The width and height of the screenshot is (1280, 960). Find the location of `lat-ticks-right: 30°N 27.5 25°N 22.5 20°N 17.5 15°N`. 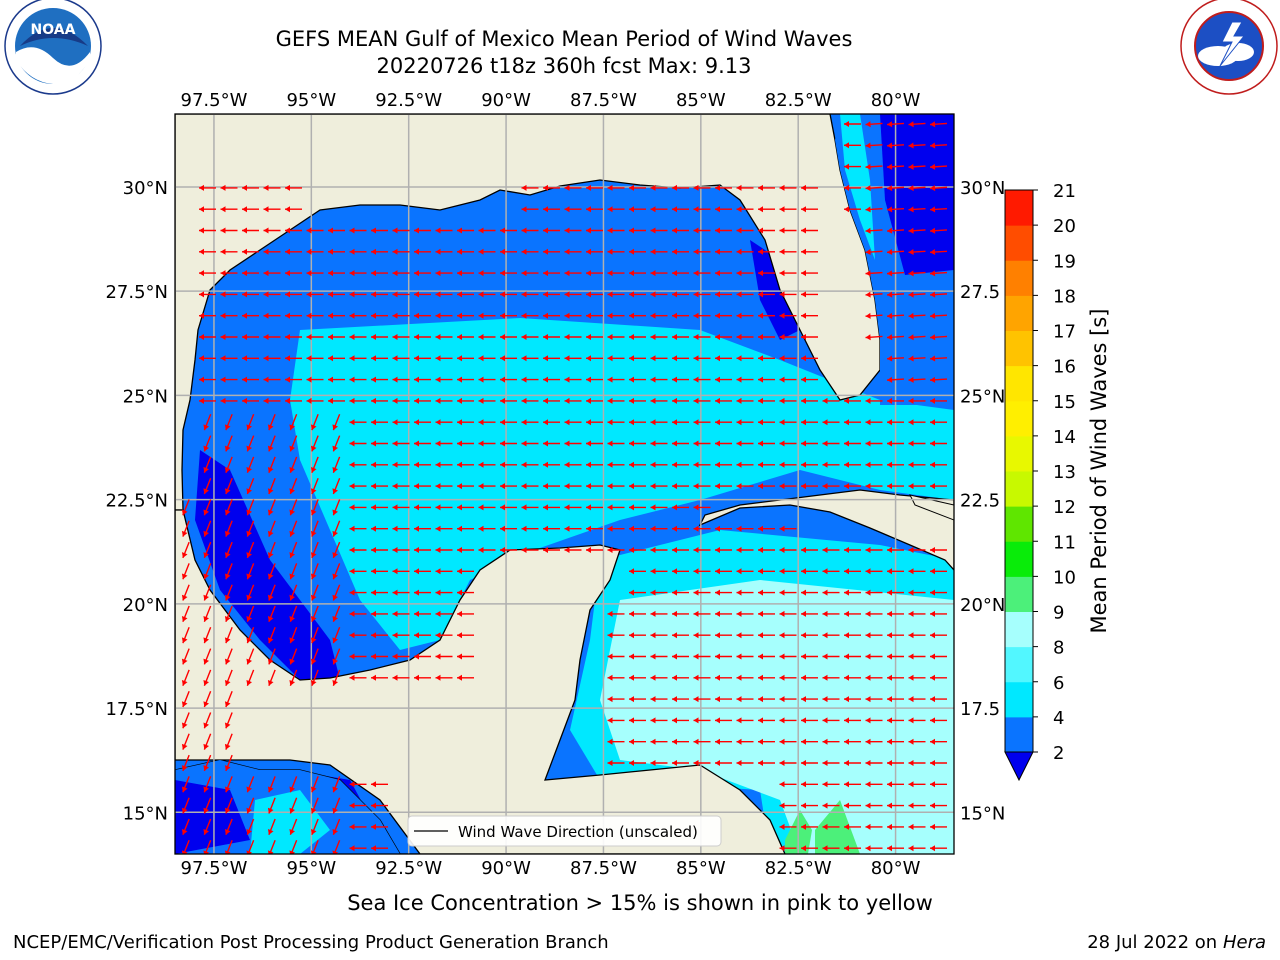

lat-ticks-right: 30°N 27.5 25°N 22.5 20°N 17.5 15°N is located at coordinates (982, 501).